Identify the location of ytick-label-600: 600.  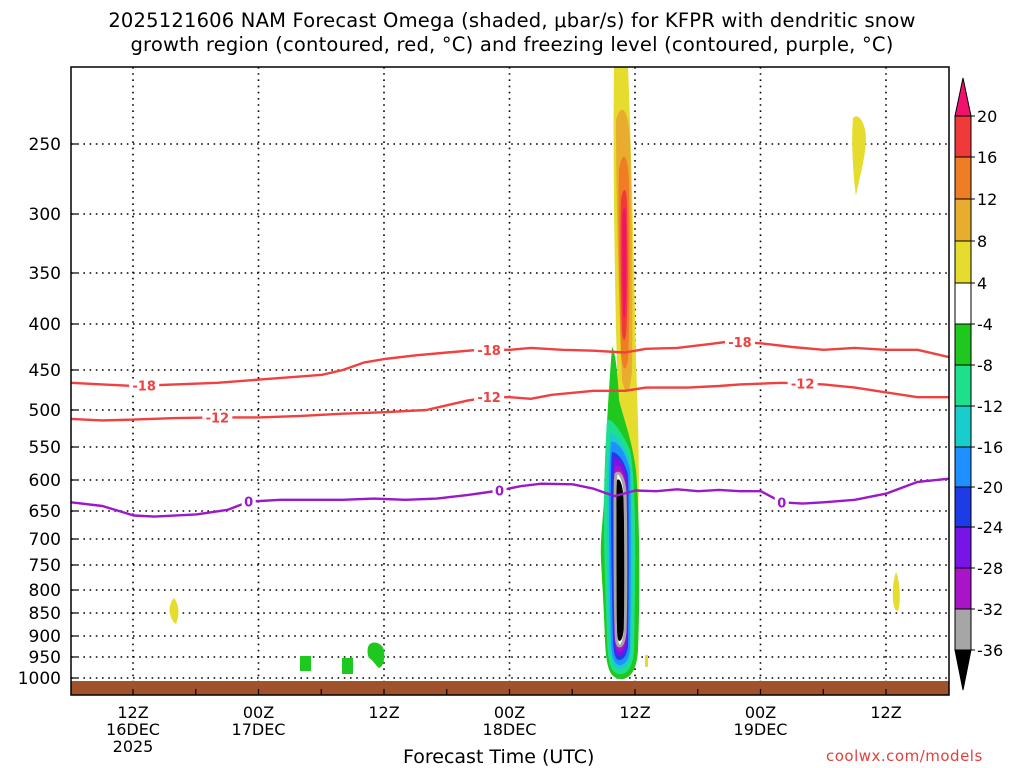
(45, 481).